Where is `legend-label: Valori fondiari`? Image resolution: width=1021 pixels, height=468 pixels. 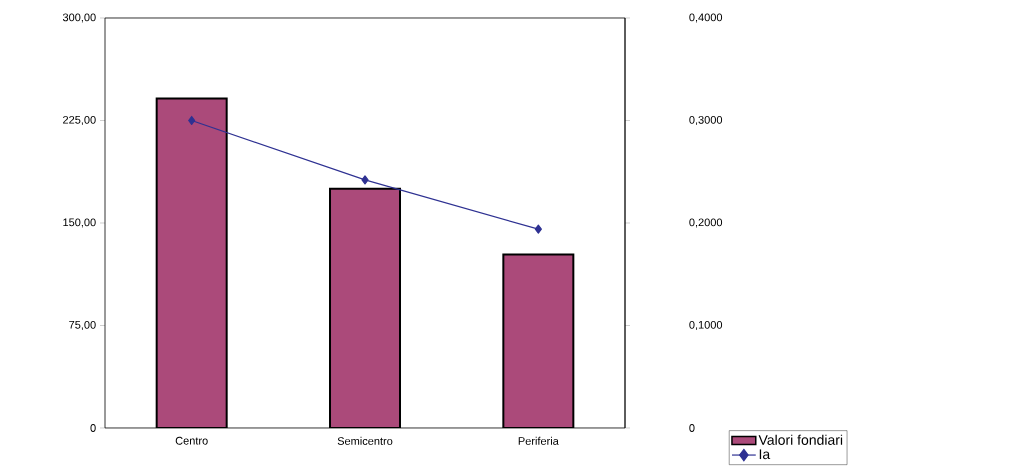
legend-label: Valori fondiari is located at coordinates (800, 439).